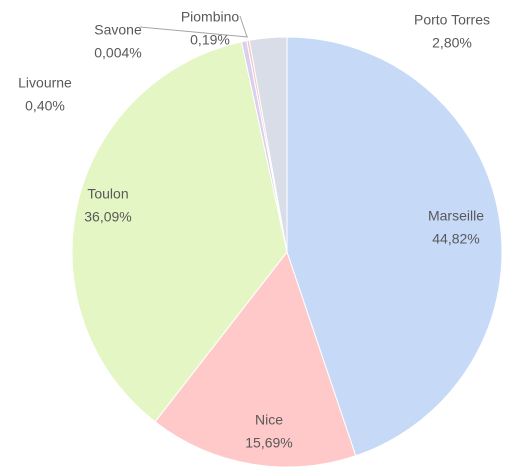 The height and width of the screenshot is (475, 515). Describe the element at coordinates (107, 194) in the screenshot. I see `slice-label: Toulon` at that location.